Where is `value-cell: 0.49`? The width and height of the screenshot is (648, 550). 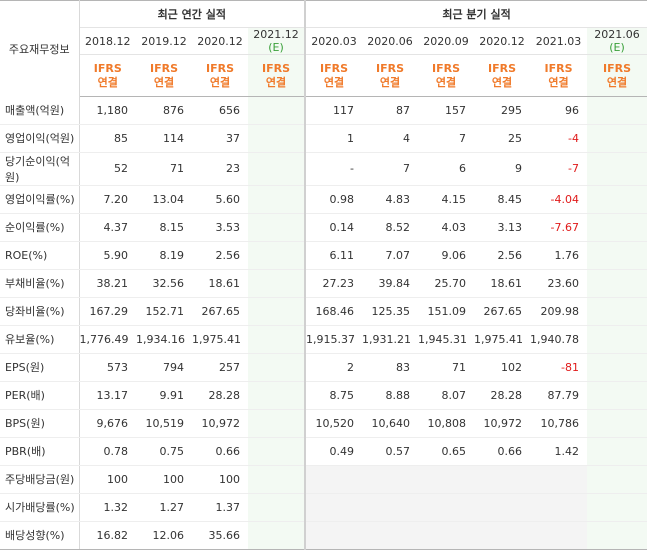
value-cell: 0.49 is located at coordinates (333, 451).